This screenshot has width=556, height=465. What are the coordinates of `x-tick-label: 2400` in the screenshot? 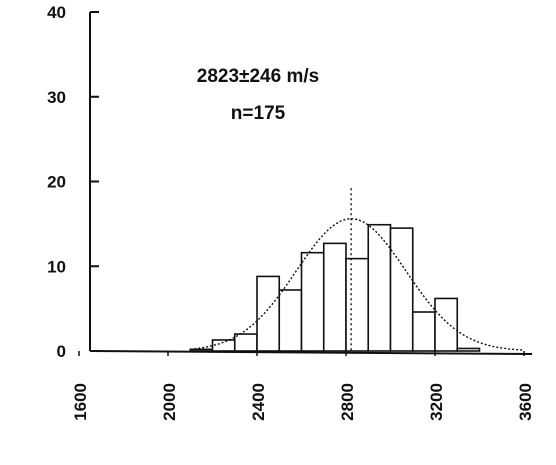 It's located at (258, 402).